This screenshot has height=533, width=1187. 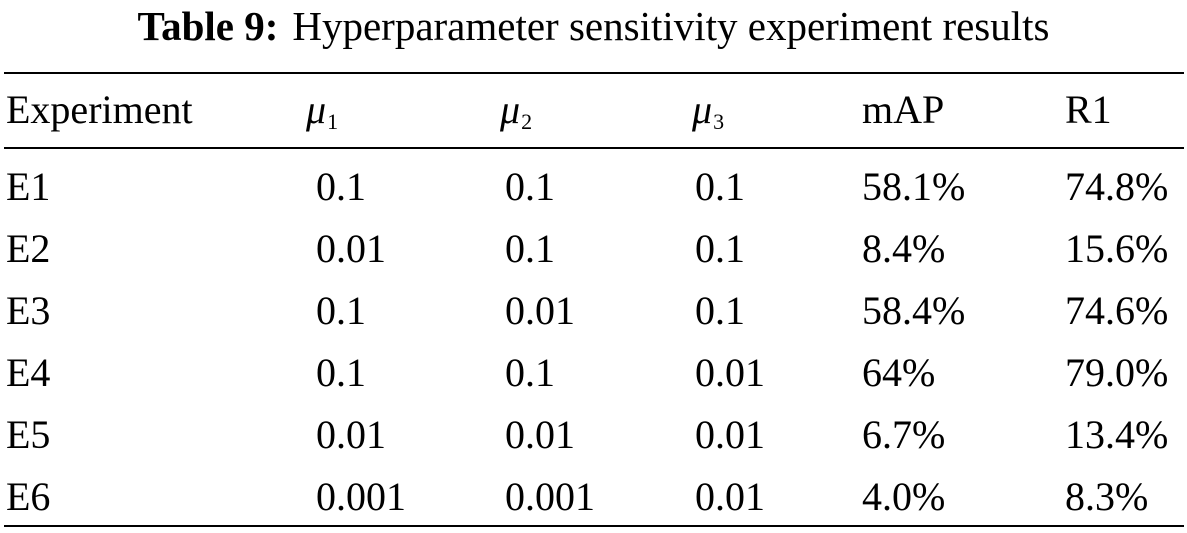 What do you see at coordinates (540, 310) in the screenshot?
I see `table-cell-e3-mu2: 0.01` at bounding box center [540, 310].